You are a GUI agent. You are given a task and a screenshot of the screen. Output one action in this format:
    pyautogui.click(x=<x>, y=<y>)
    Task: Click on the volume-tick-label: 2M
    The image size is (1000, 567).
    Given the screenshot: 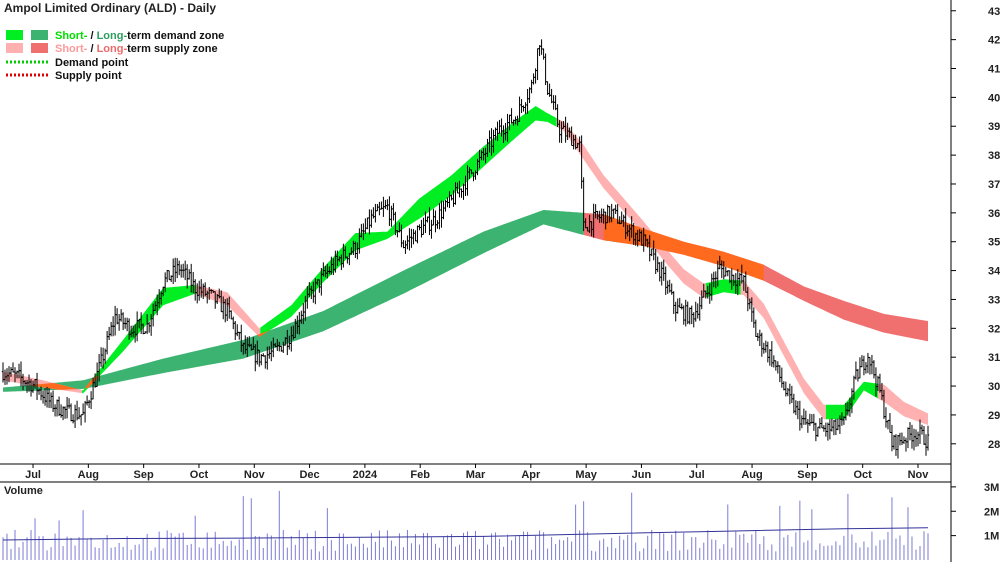 What is the action you would take?
    pyautogui.click(x=991, y=512)
    